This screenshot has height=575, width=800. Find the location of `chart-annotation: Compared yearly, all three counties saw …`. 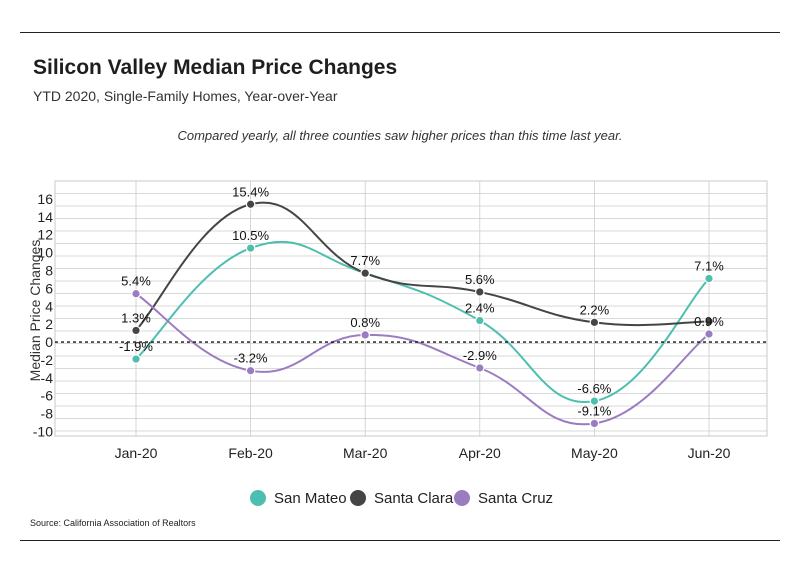

chart-annotation: Compared yearly, all three counties saw … is located at coordinates (400, 135).